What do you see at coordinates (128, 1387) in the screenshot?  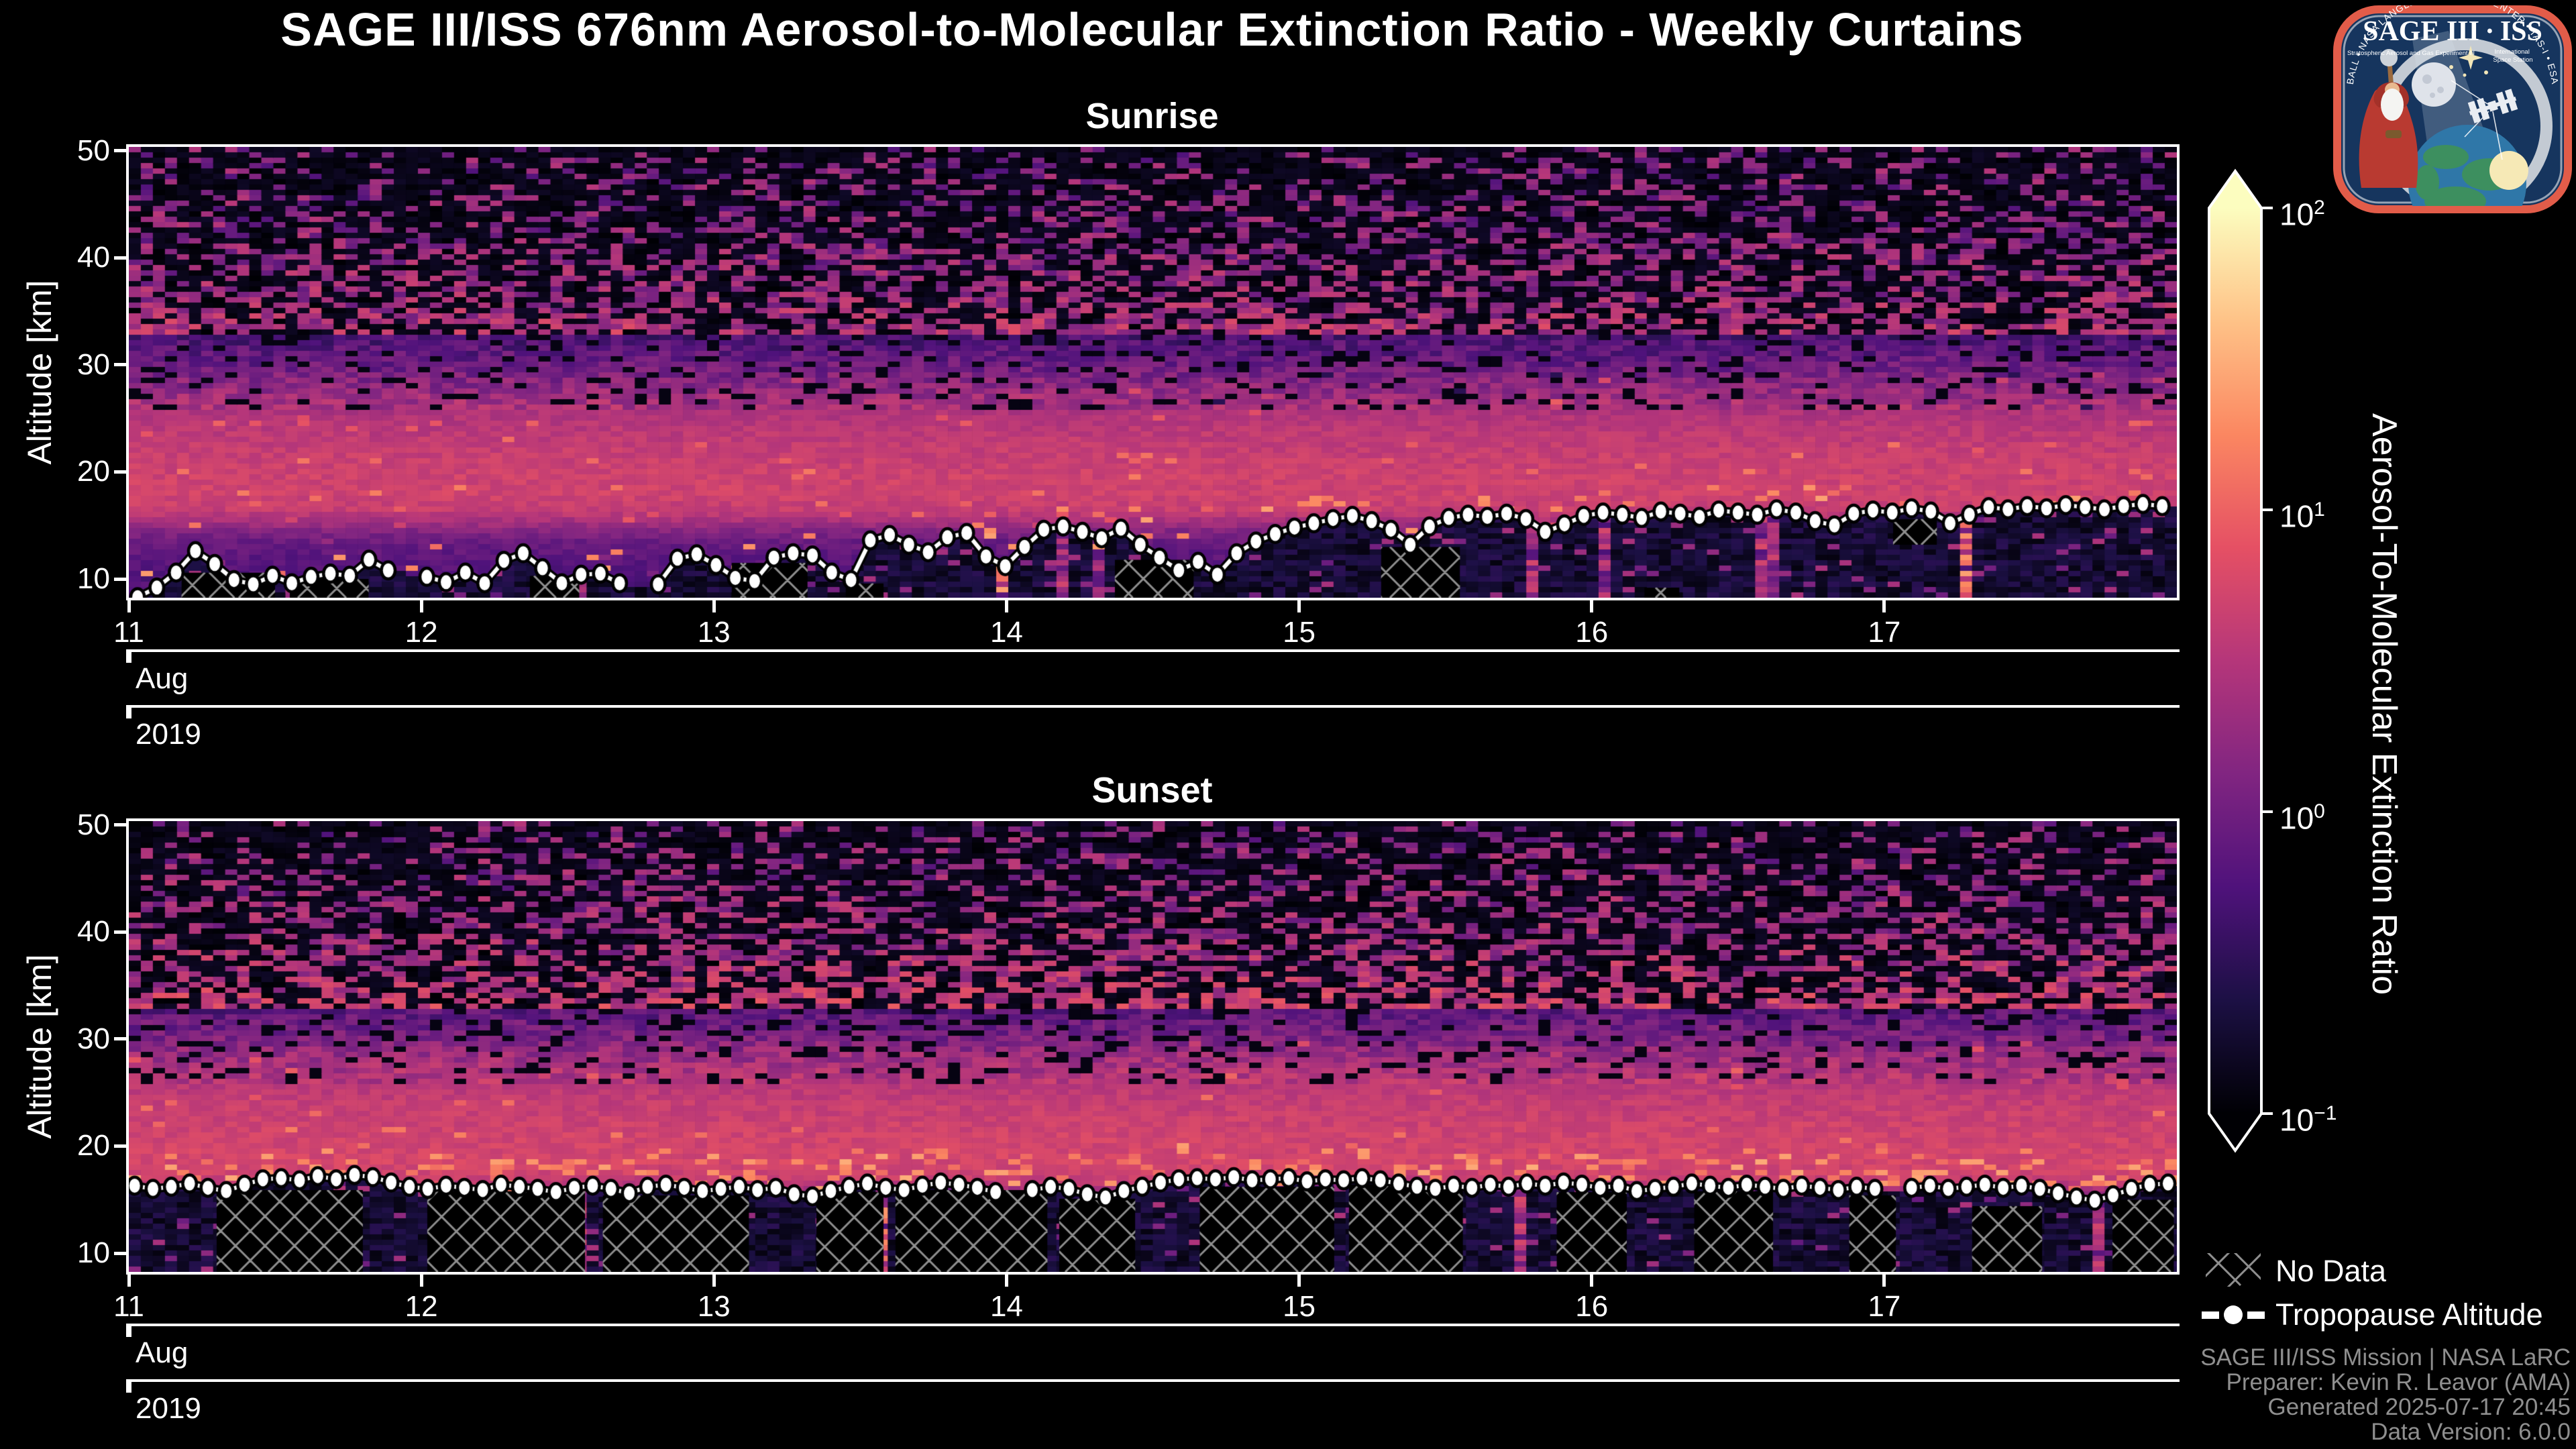 I see `sunset-year-axis-tick` at bounding box center [128, 1387].